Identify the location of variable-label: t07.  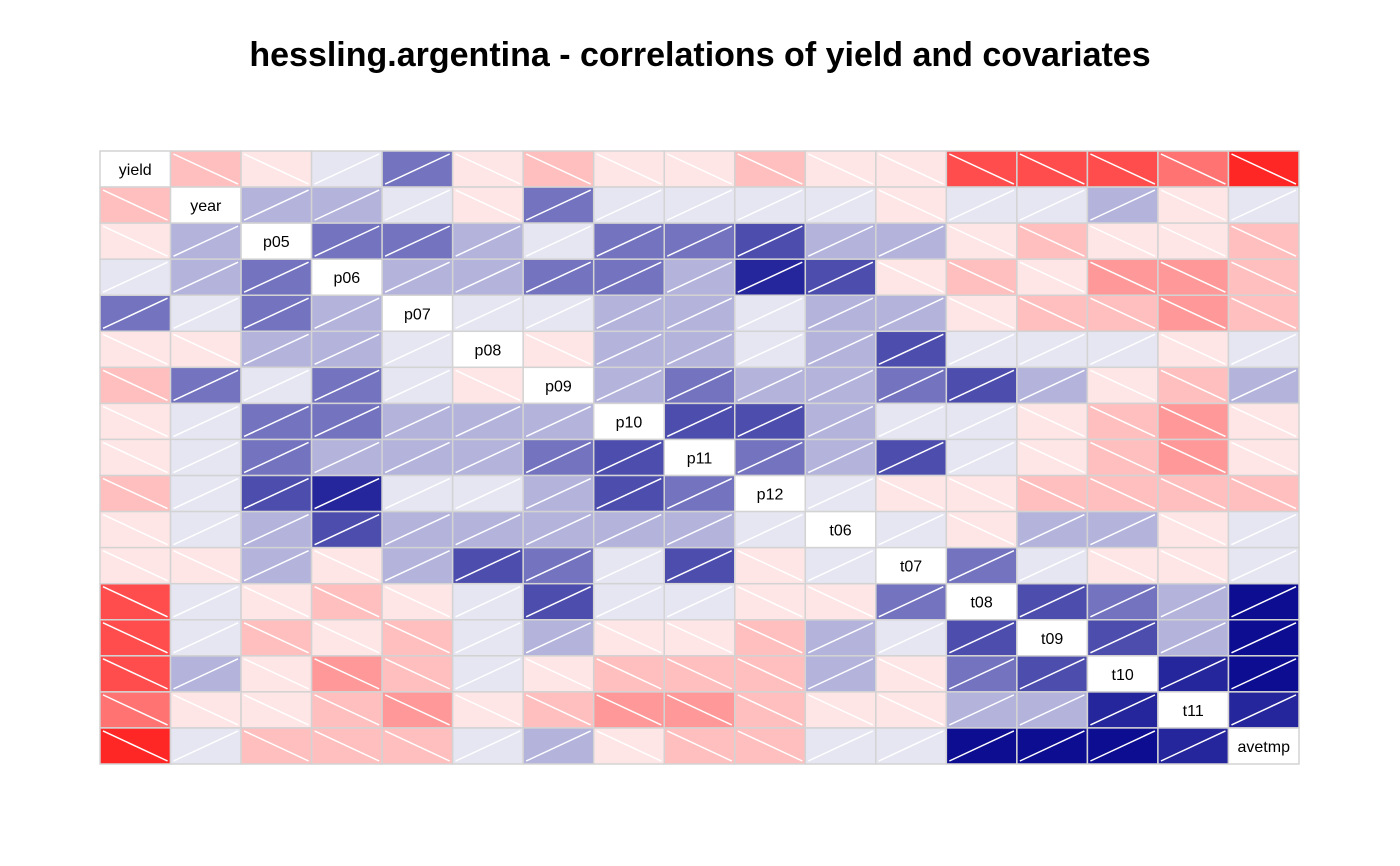
(911, 567).